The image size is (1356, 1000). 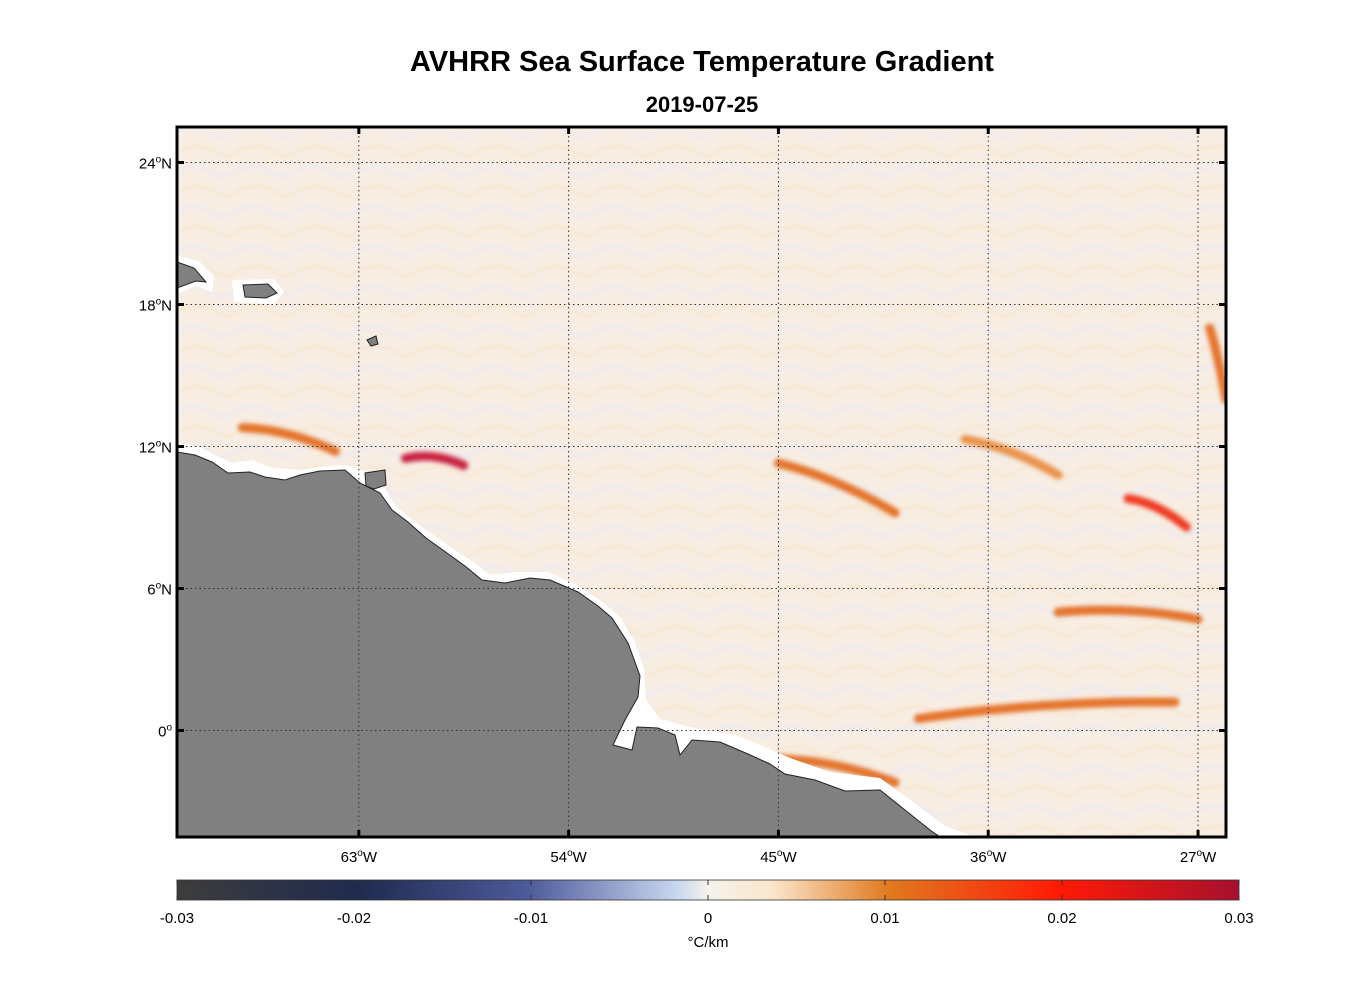 What do you see at coordinates (354, 918) in the screenshot?
I see `colorbar-tick-label: -0.02` at bounding box center [354, 918].